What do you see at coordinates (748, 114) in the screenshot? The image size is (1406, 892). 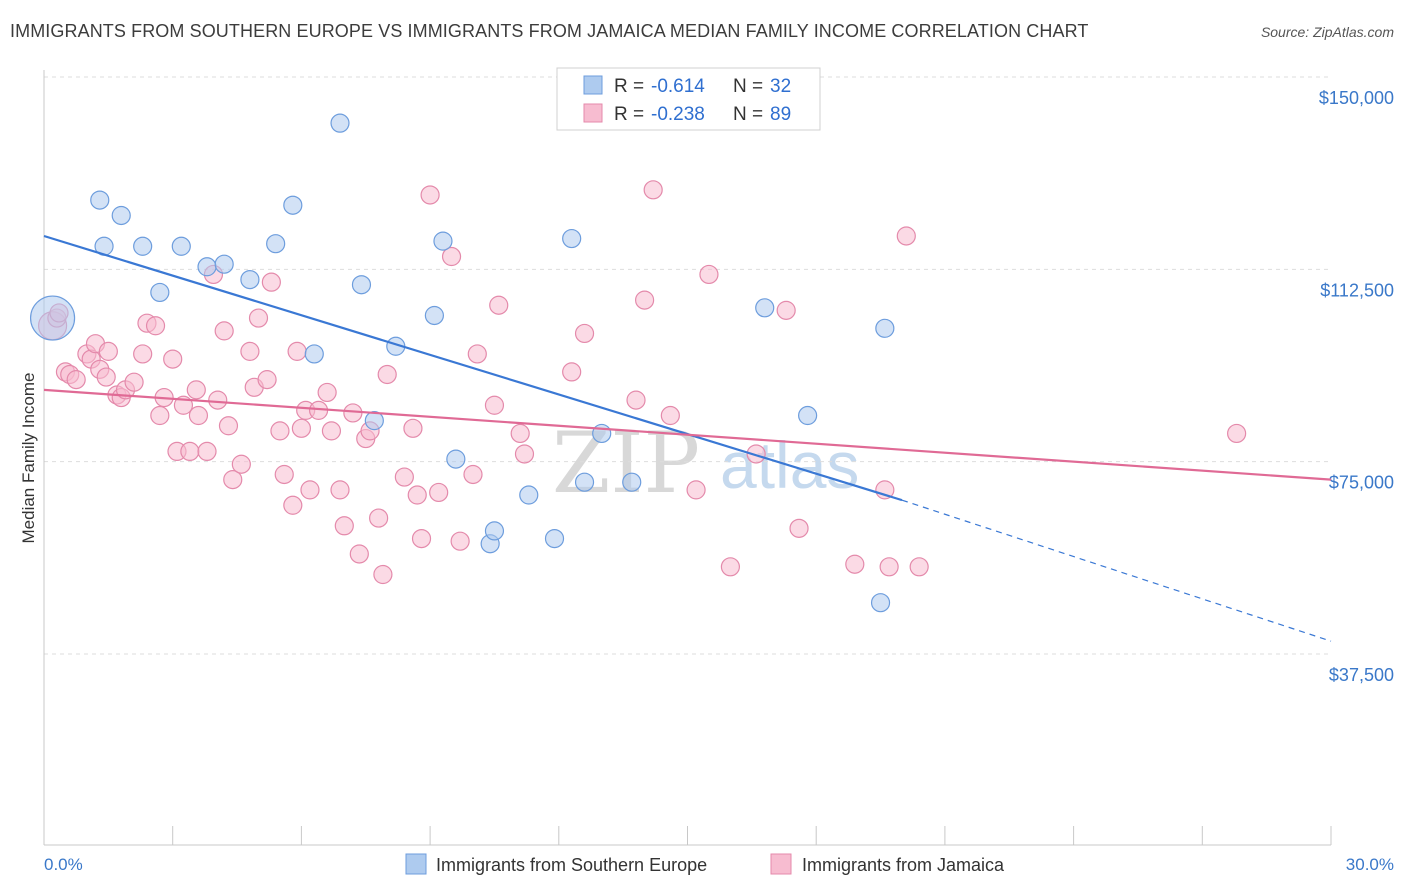 I see `legend-n-label-2: N =` at bounding box center [748, 114].